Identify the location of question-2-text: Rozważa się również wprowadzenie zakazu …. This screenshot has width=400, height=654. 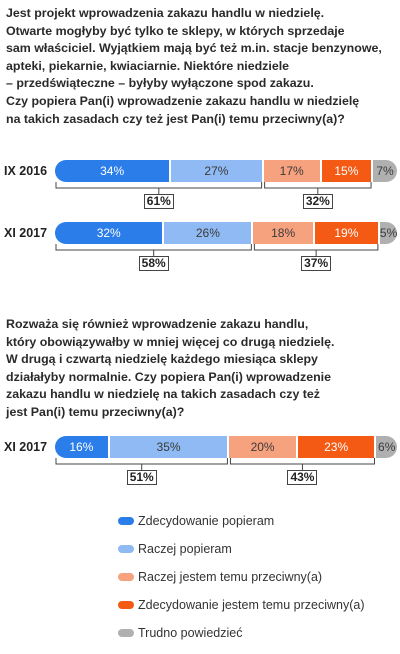
(170, 368).